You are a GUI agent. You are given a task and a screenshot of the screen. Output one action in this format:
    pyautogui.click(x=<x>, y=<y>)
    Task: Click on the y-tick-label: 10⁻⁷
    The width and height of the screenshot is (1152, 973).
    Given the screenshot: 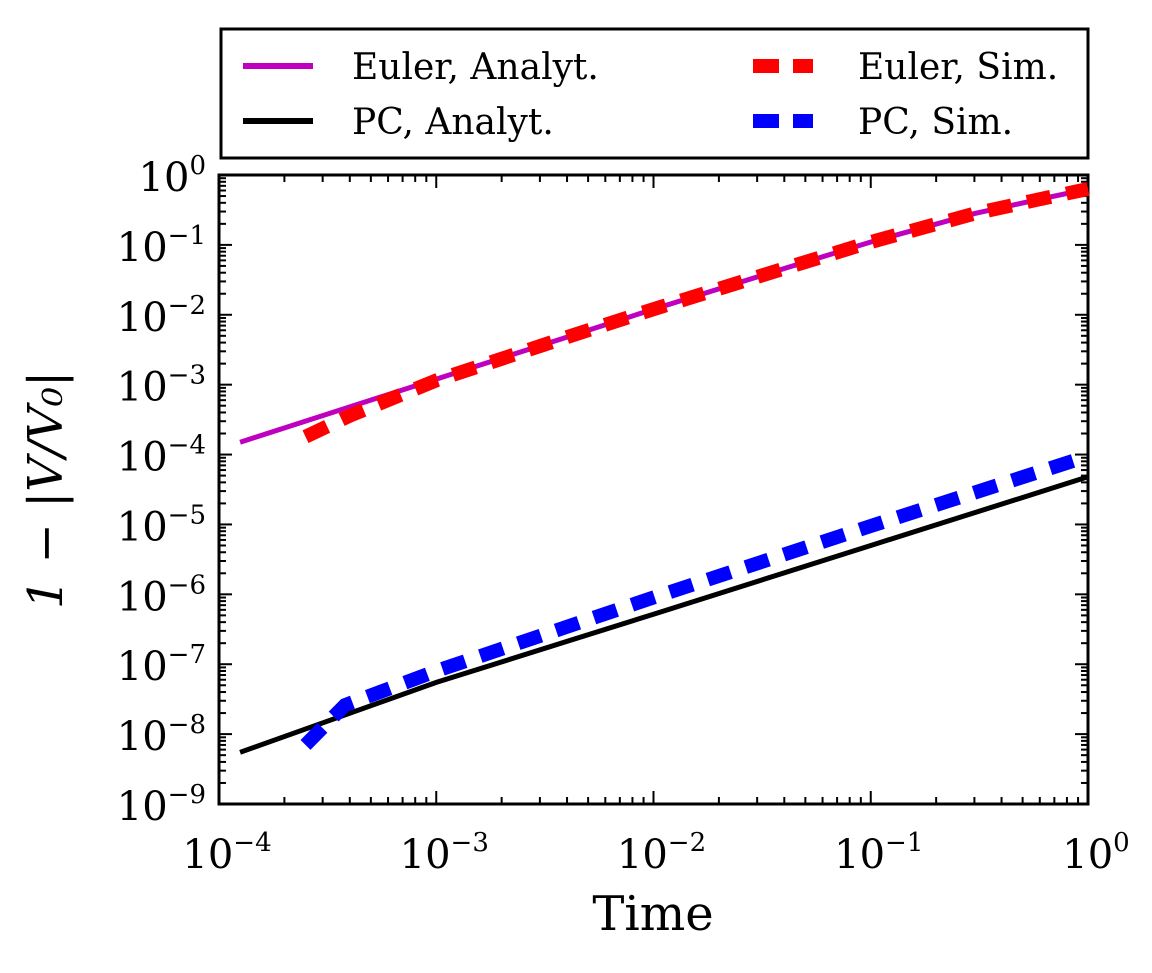 What is the action you would take?
    pyautogui.click(x=161, y=665)
    